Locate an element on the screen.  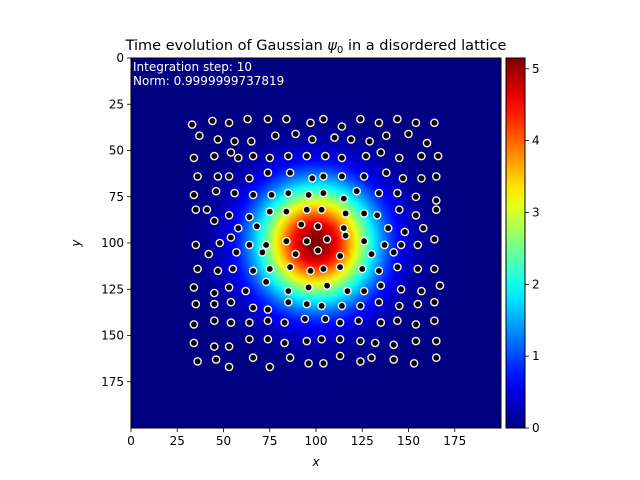
colorbar-ticks: 0 1 2 3 4 5 is located at coordinates (532, 248).